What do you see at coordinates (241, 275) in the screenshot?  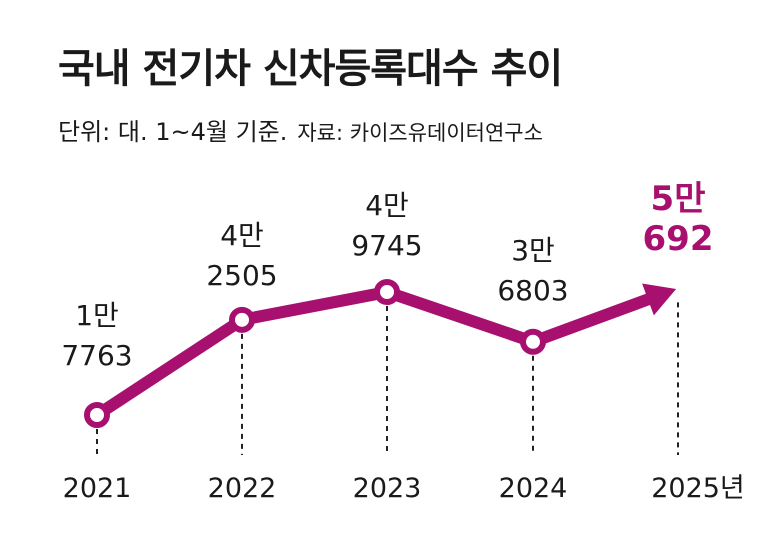 I see `data-label: 2505` at bounding box center [241, 275].